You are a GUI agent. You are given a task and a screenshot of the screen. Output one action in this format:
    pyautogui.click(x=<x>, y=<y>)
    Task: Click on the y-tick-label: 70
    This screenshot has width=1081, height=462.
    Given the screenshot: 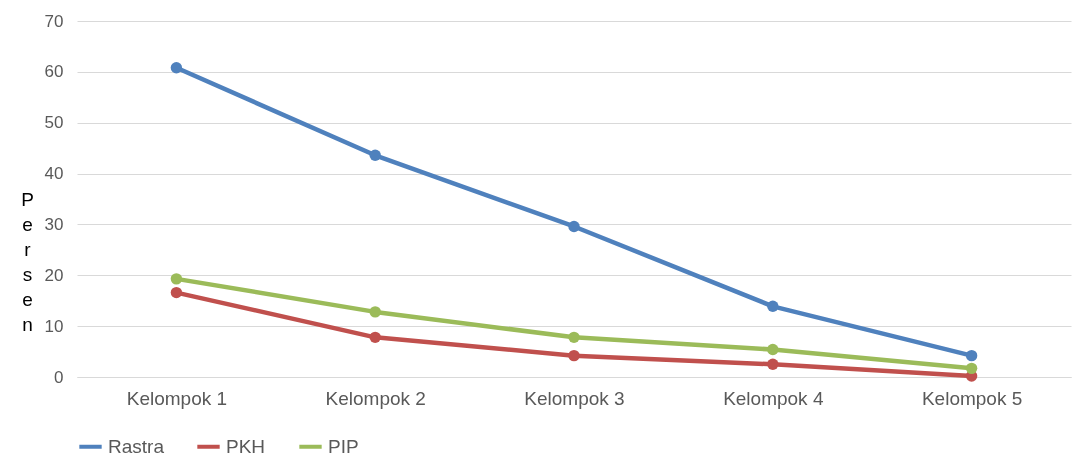 What is the action you would take?
    pyautogui.click(x=54, y=21)
    